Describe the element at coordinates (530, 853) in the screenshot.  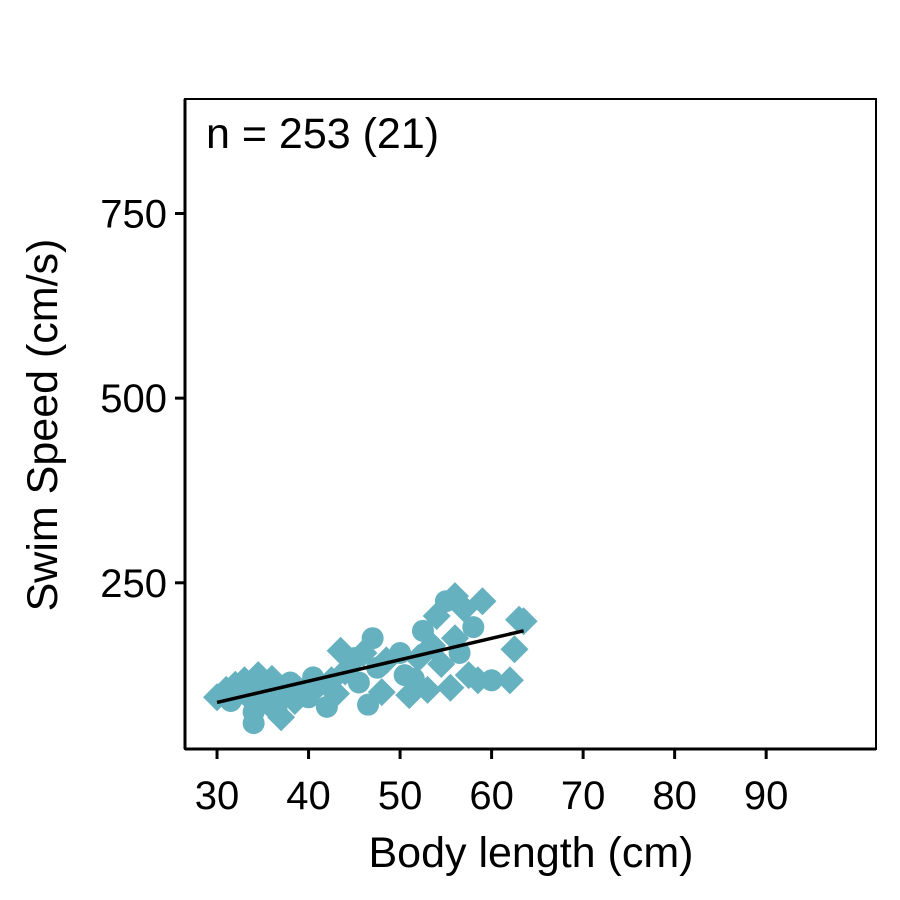
I see `x-axis-title: Body length (cm)` at that location.